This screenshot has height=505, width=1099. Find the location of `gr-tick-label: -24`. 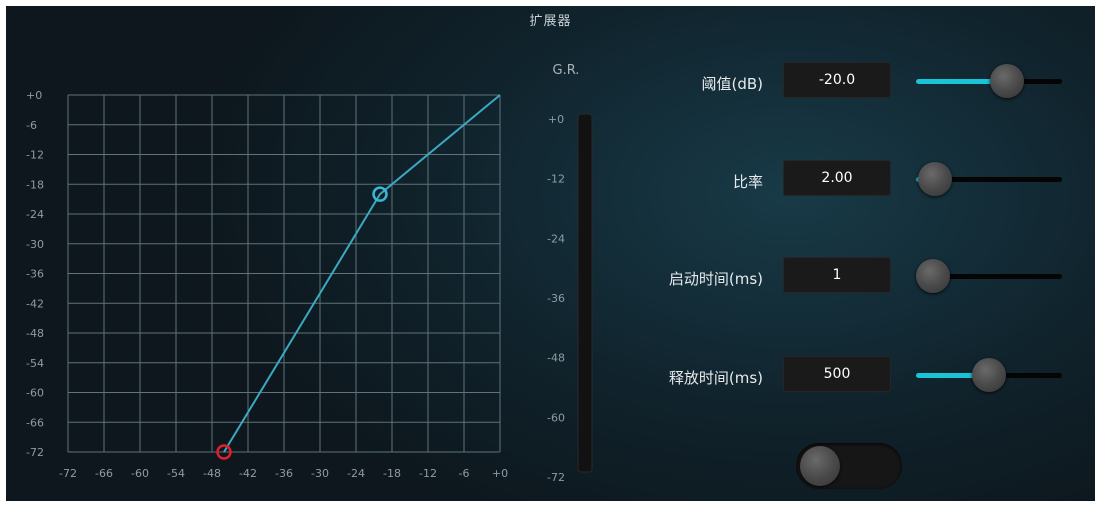

gr-tick-label: -24 is located at coordinates (556, 238).